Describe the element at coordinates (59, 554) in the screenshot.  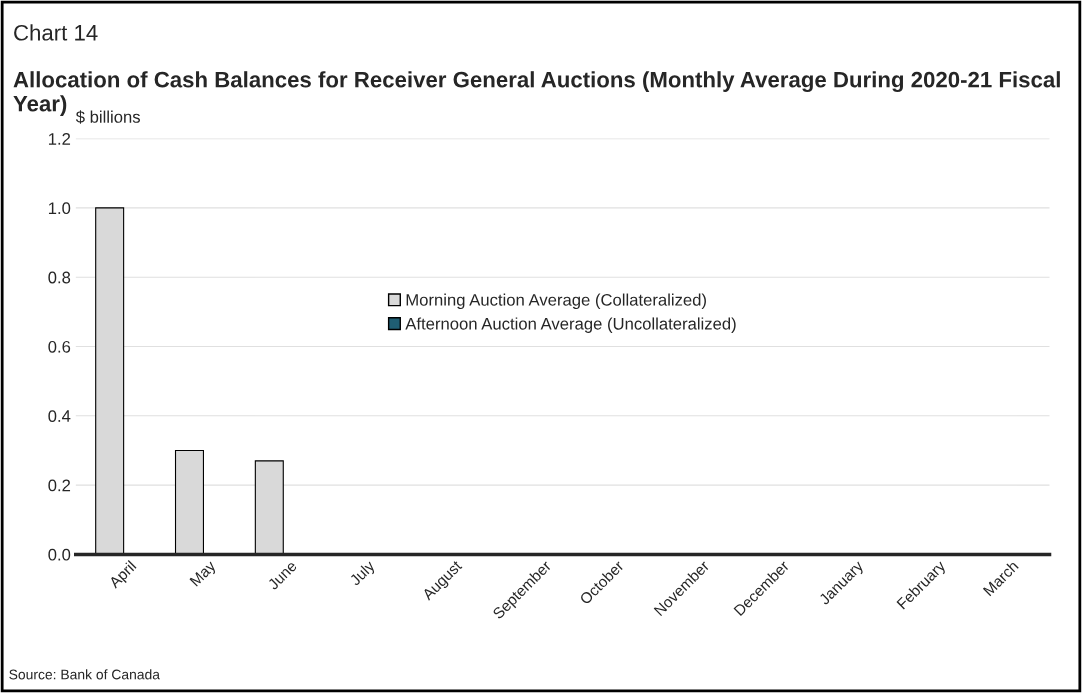
I see `y-tick-label: 0.0` at that location.